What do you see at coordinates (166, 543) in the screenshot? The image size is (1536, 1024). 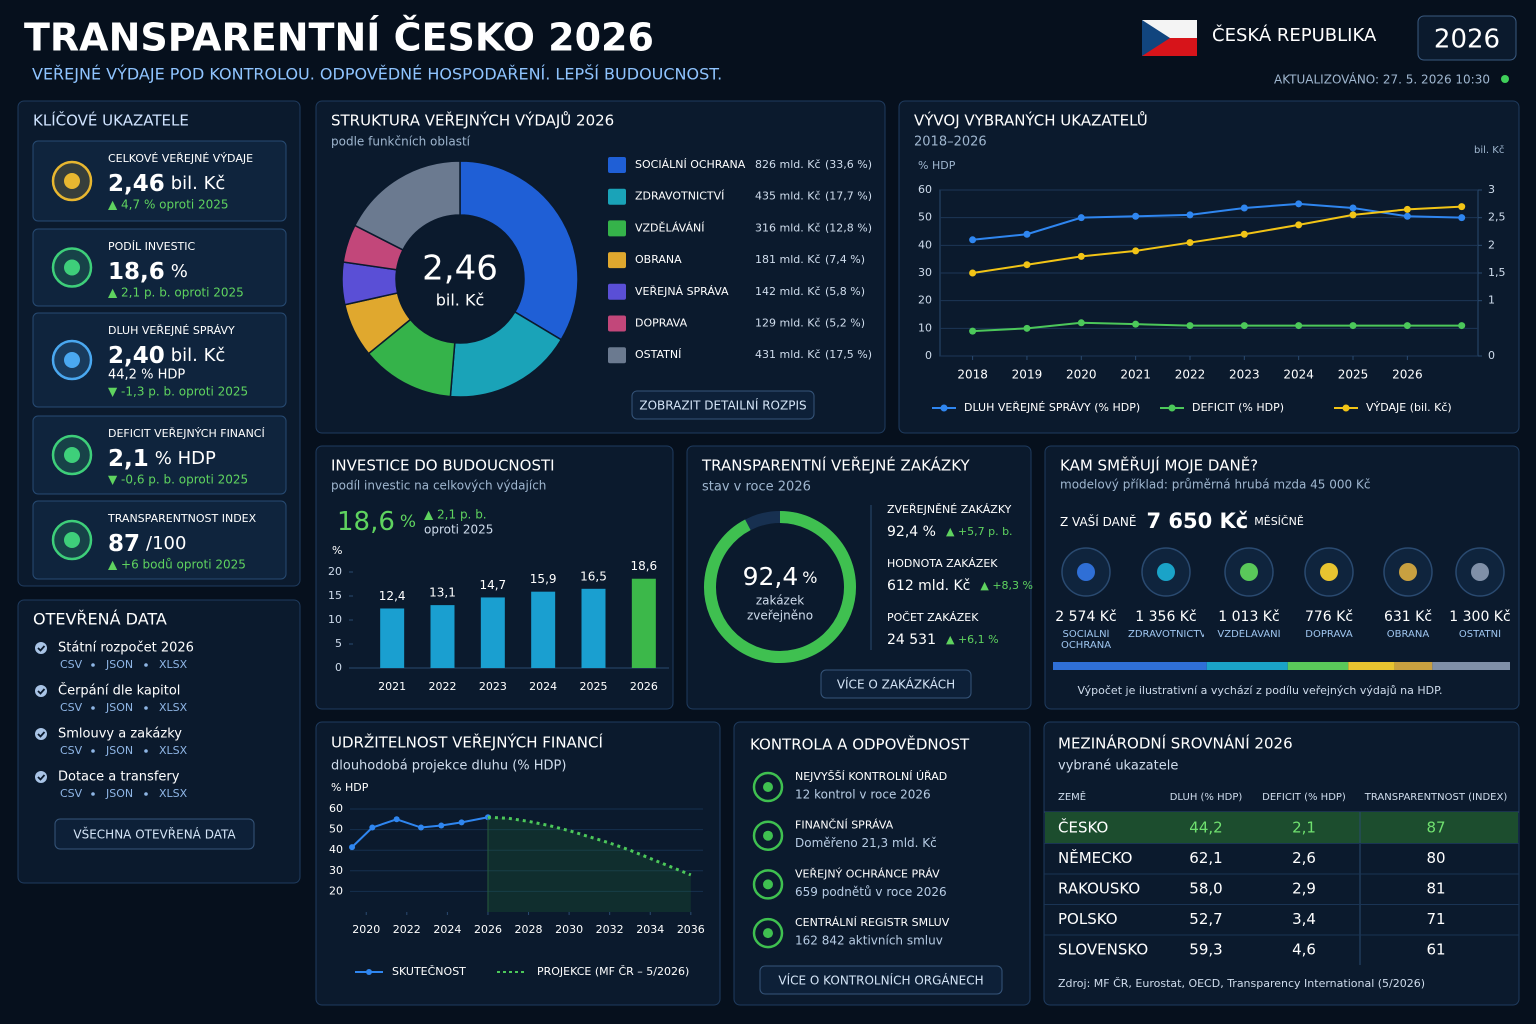 I see `indicator-value-part: /100` at bounding box center [166, 543].